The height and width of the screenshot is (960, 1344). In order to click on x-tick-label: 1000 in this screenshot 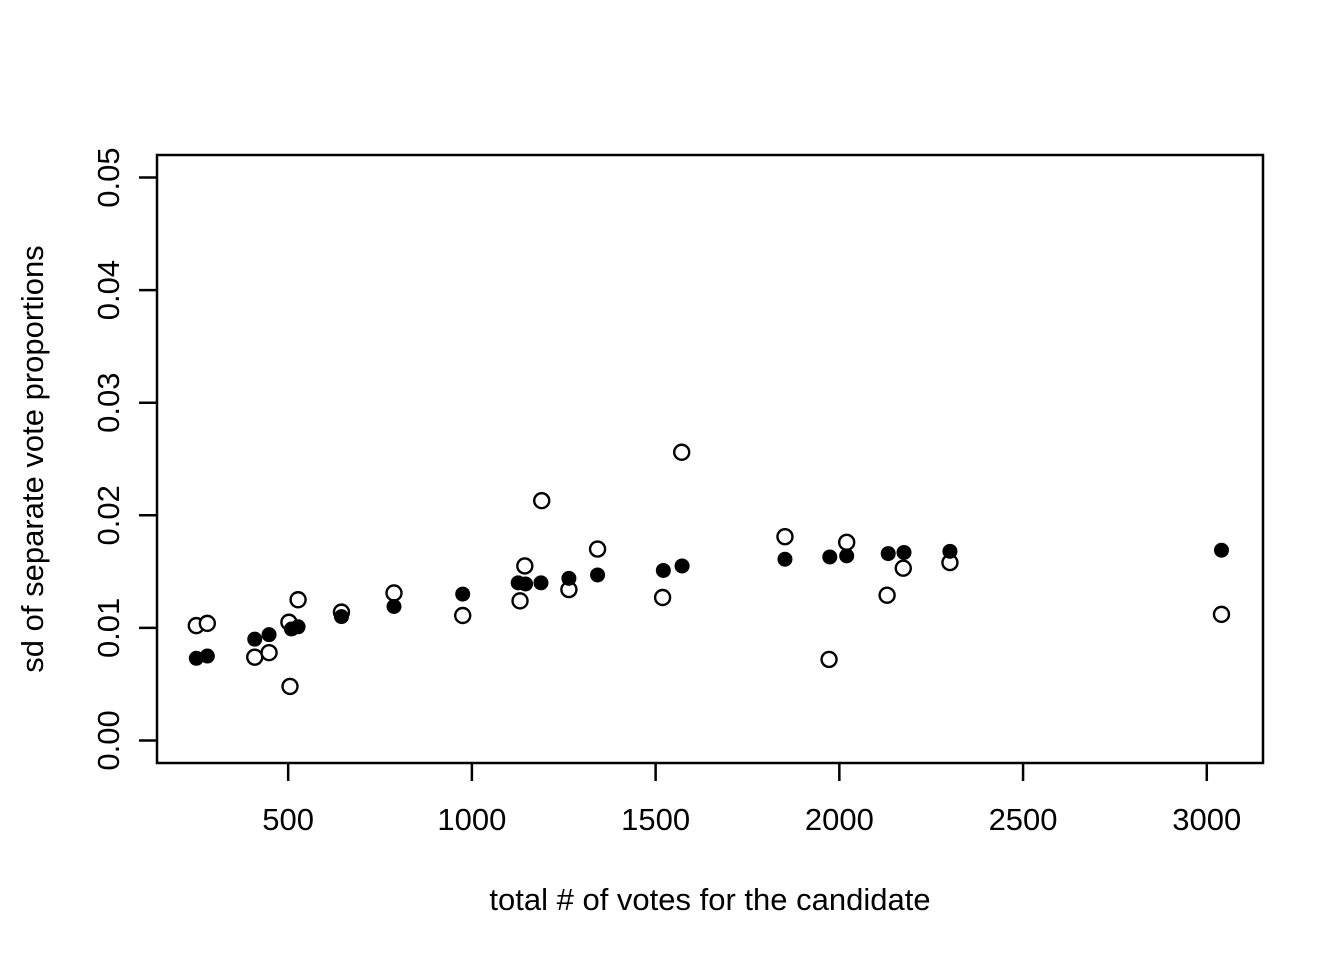, I will do `click(471, 819)`.